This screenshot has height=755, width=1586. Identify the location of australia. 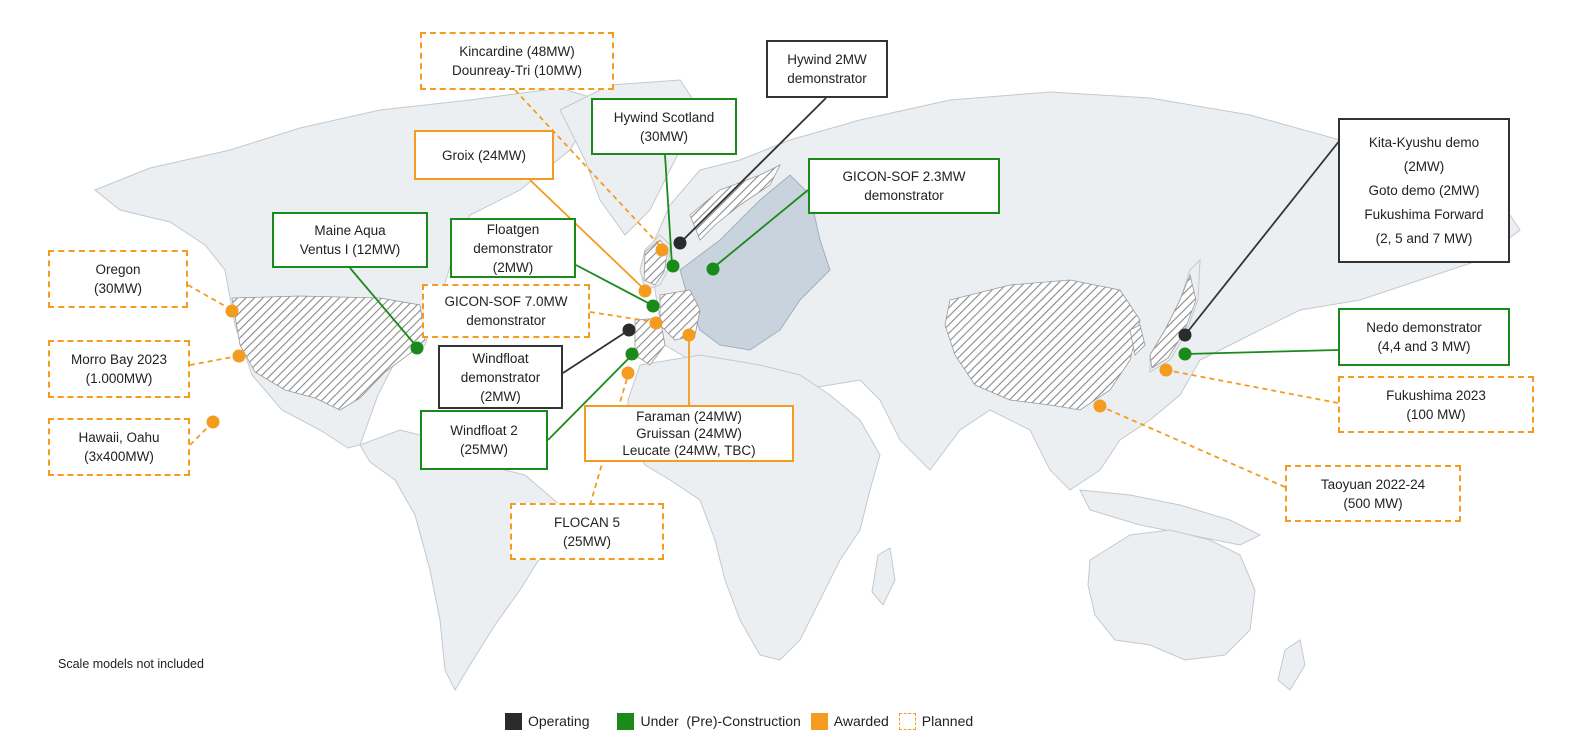
(1171, 595).